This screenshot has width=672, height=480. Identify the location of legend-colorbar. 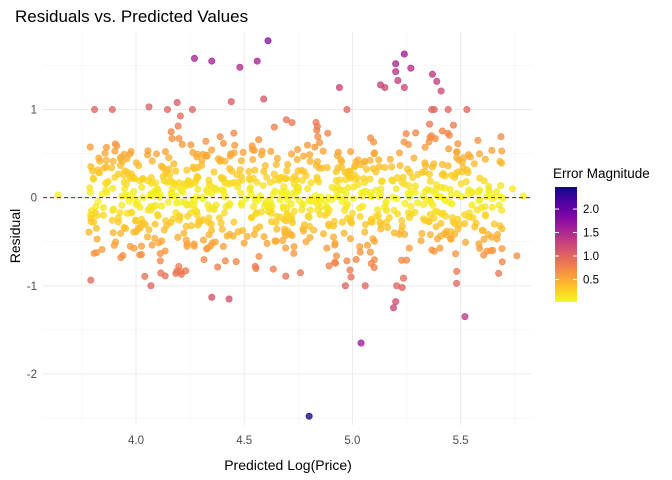
(566, 244).